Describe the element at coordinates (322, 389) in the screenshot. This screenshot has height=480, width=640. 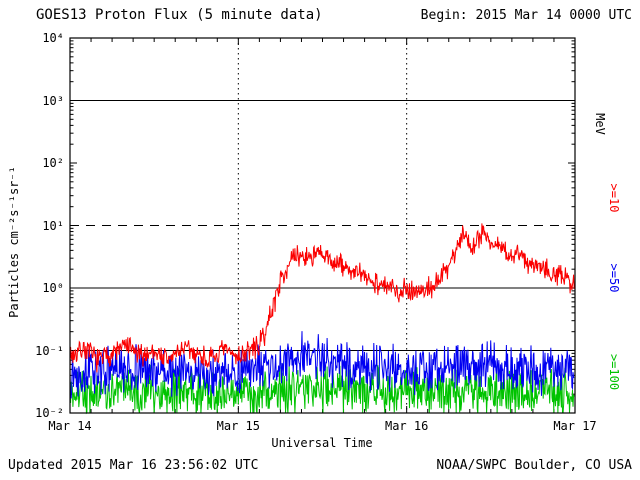
I see `series-line-ge100` at that location.